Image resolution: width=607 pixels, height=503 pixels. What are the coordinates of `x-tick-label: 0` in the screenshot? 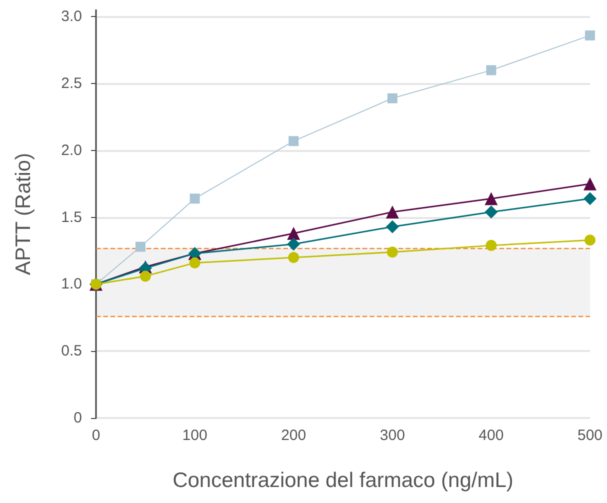 It's located at (96, 435).